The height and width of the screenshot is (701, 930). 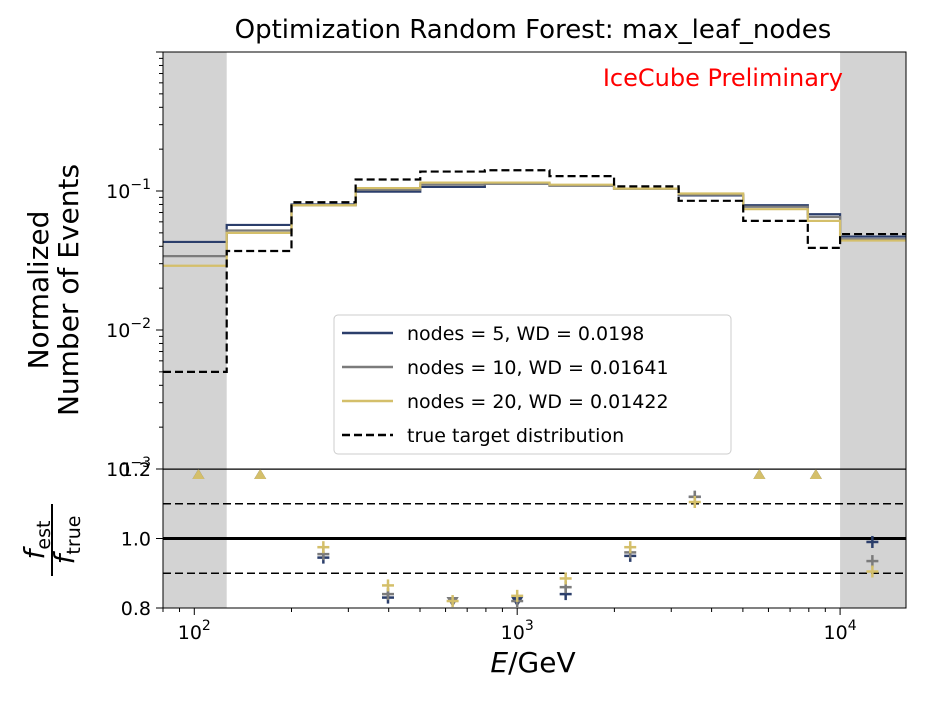 I want to click on x-tick-label-0: 10², so click(x=194, y=631).